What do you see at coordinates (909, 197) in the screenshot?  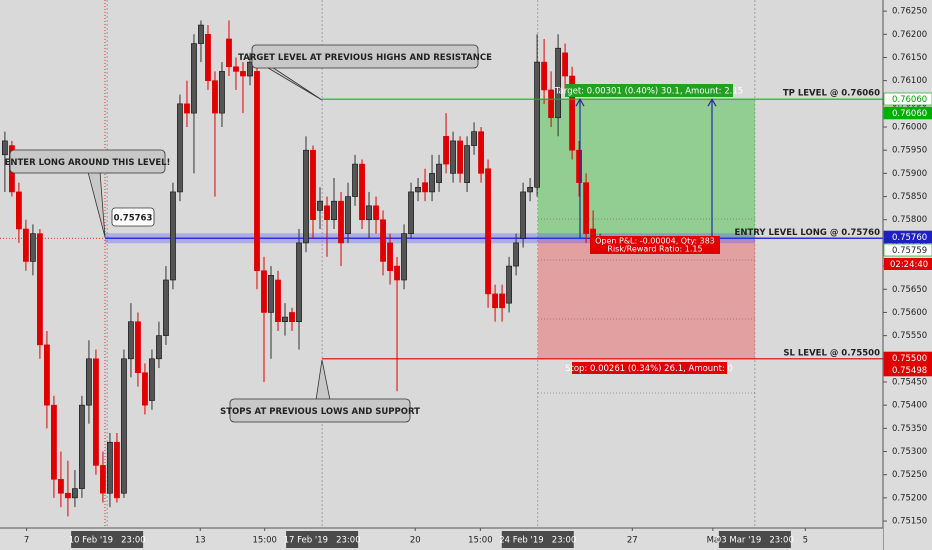 I see `y-tick-label: 0.75850` at bounding box center [909, 197].